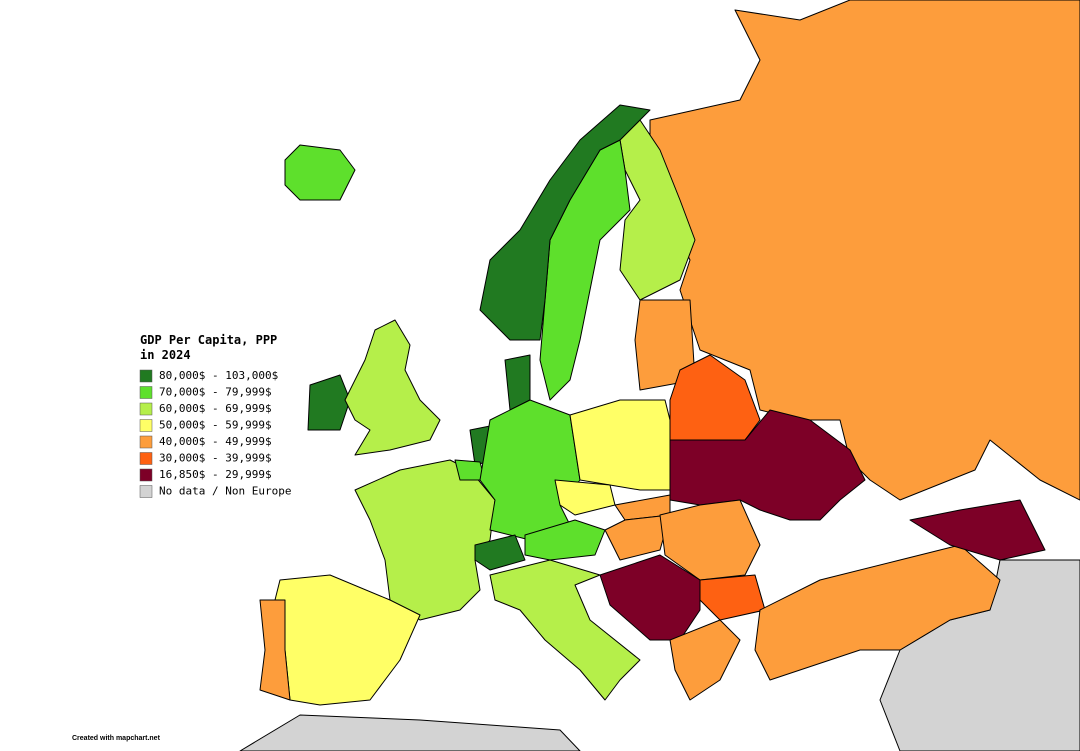 The image size is (1080, 751). Describe the element at coordinates (215, 458) in the screenshot. I see `legend-label: 30,000$ - 39,999$` at that location.